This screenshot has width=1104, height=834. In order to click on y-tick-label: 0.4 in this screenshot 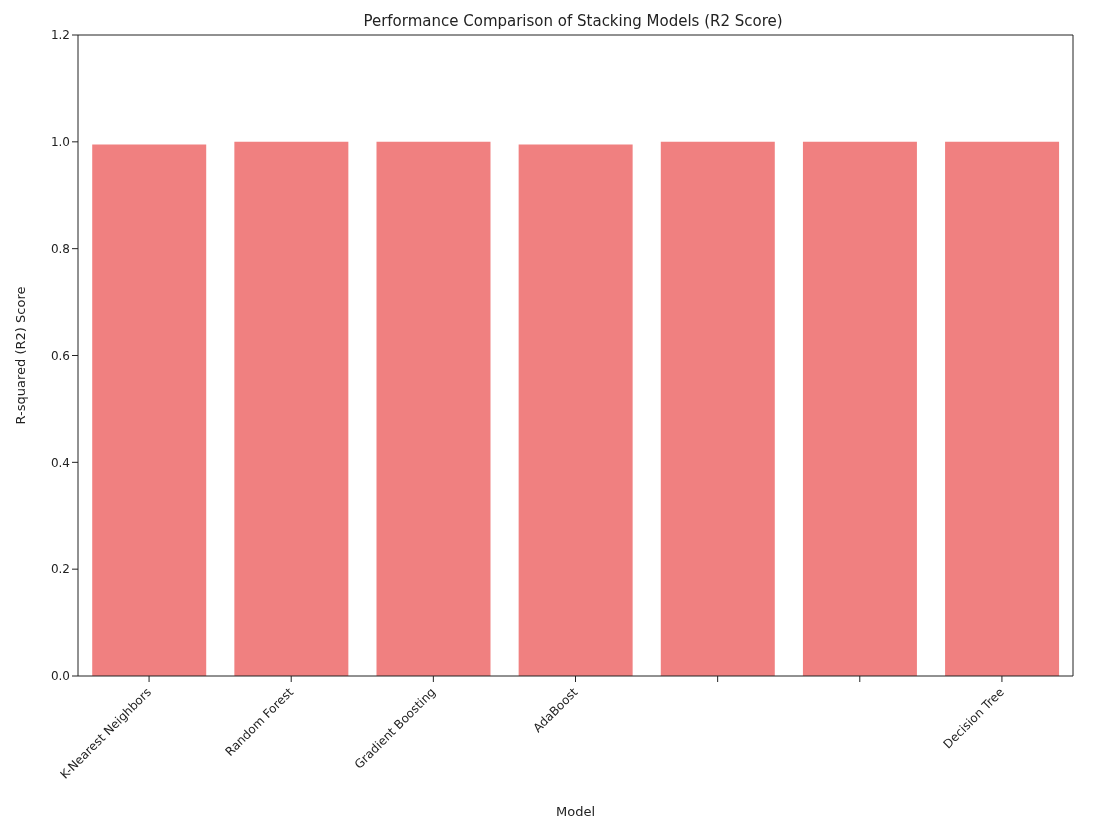, I will do `click(60, 462)`.